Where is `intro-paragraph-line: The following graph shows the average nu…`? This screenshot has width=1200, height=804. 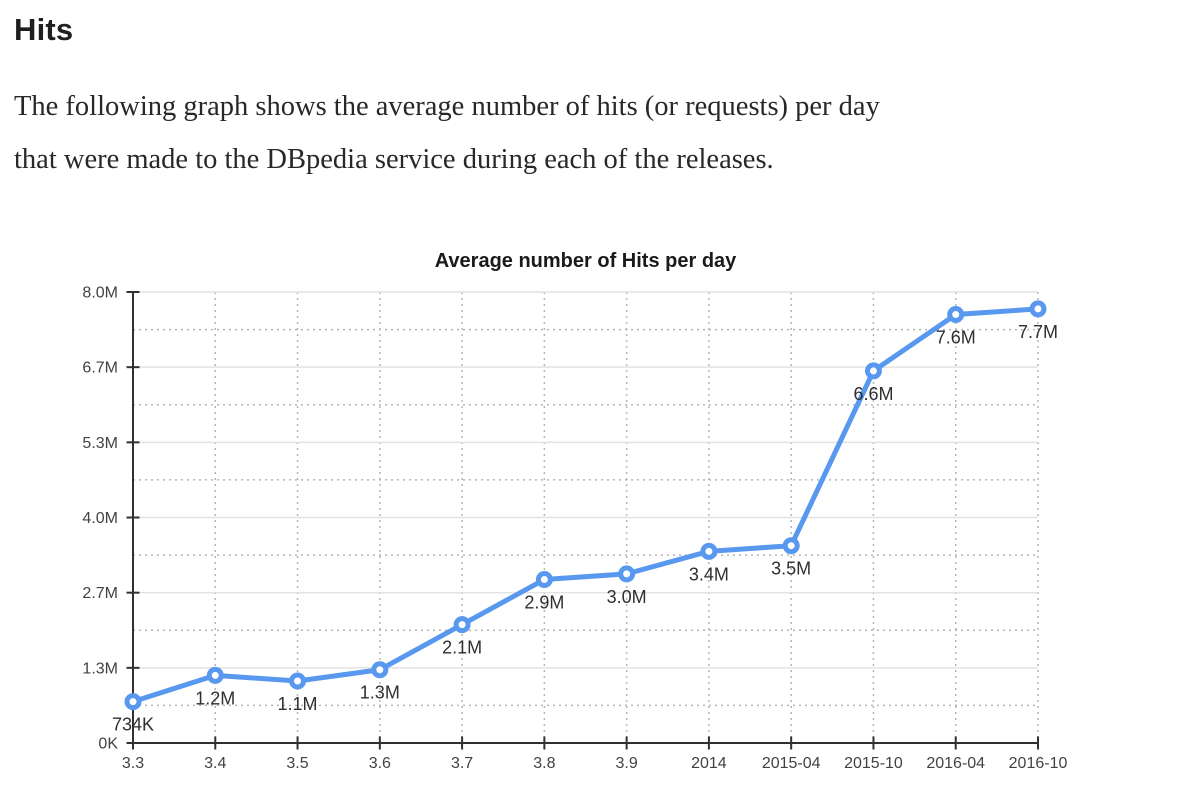 intro-paragraph-line: The following graph shows the average nu… is located at coordinates (447, 106).